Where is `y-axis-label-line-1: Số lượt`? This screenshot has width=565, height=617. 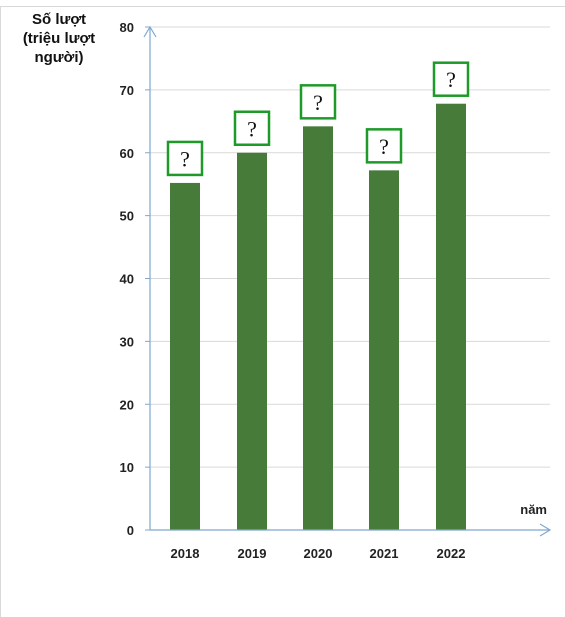 y-axis-label-line-1: Số lượt is located at coordinates (59, 19).